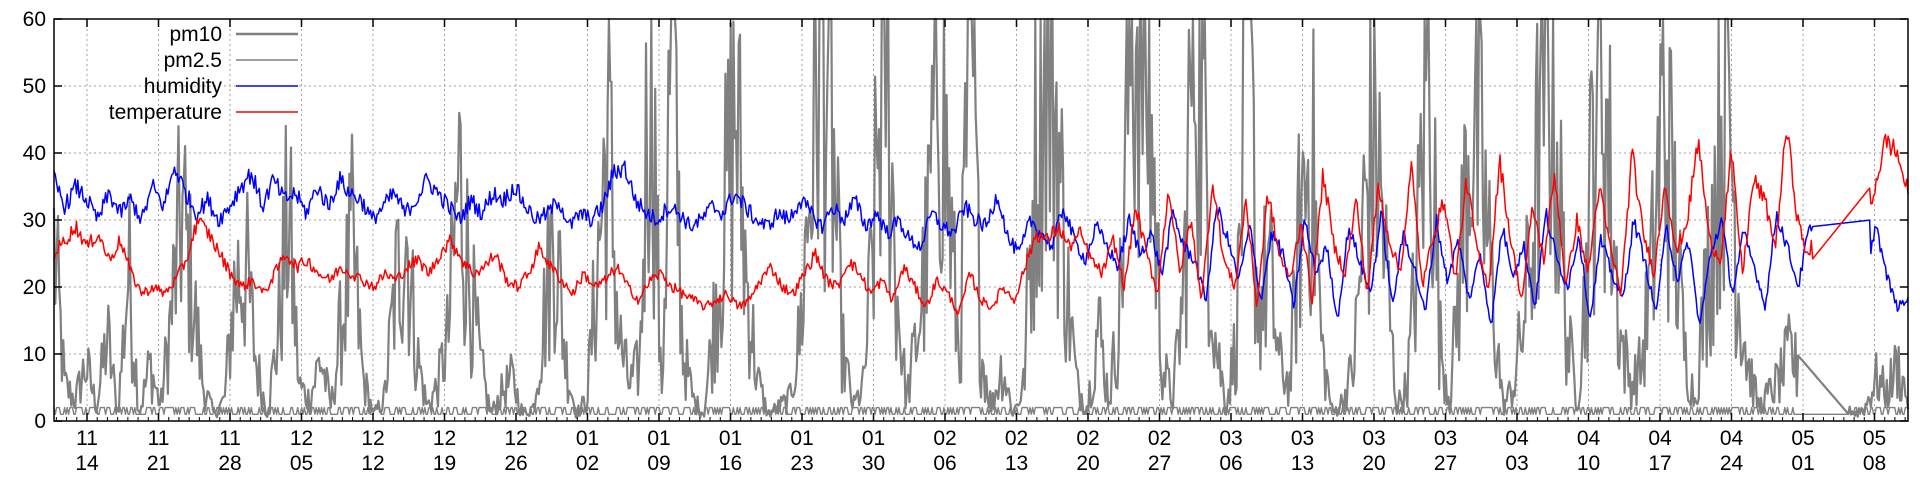  I want to click on x-tick-label-day: 17, so click(1659, 463).